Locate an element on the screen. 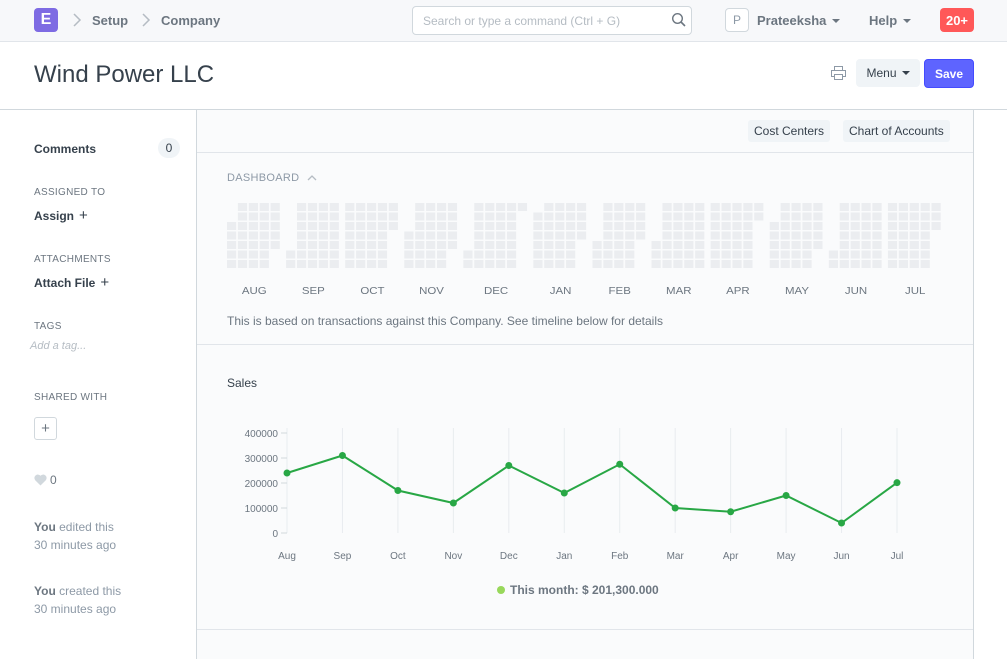 Image resolution: width=1007 pixels, height=659 pixels. add-share-button: + is located at coordinates (45, 428).